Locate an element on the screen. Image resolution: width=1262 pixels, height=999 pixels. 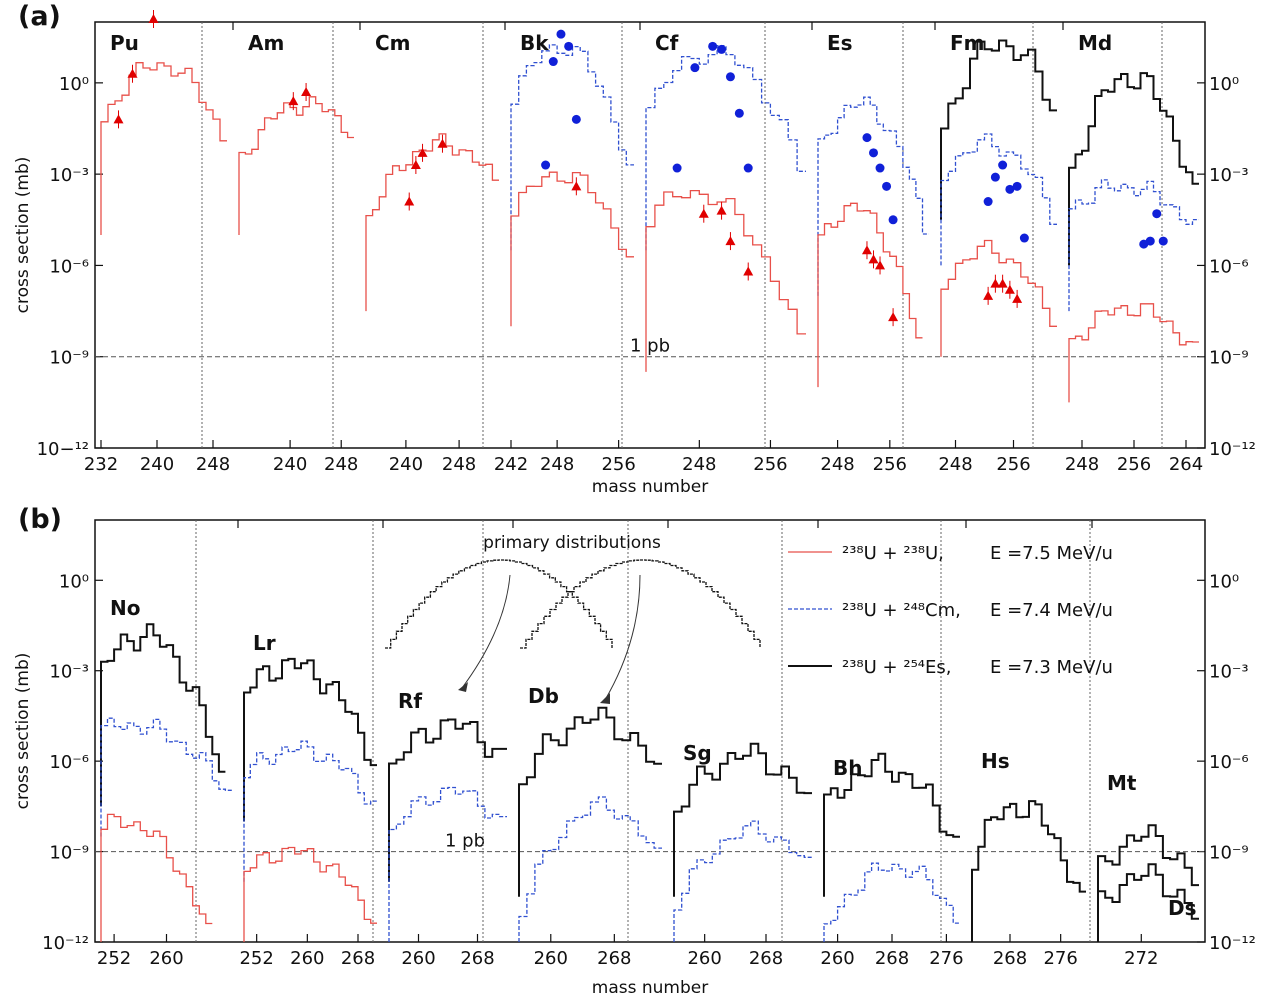
element-label: Pu is located at coordinates (124, 43).